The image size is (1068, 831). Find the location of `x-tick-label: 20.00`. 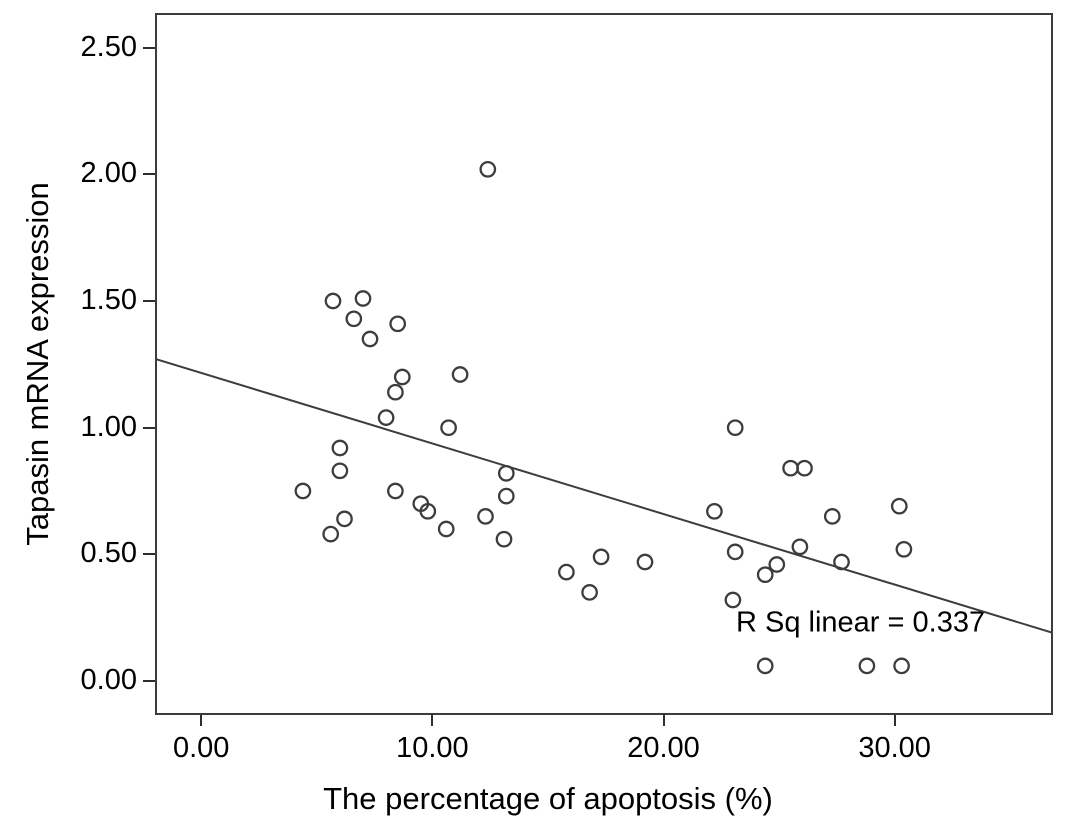

x-tick-label: 20.00 is located at coordinates (663, 748).